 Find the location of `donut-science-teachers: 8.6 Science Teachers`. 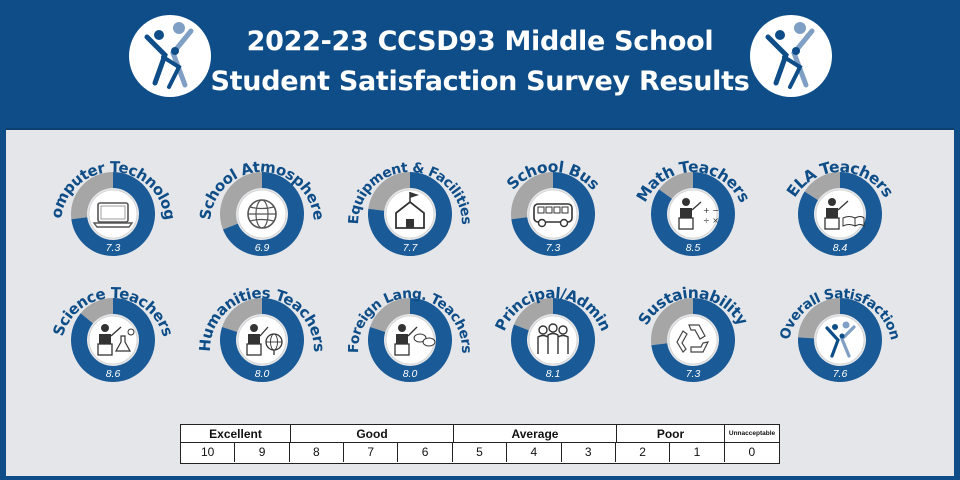

donut-science-teachers: 8.6 Science Teachers is located at coordinates (113, 330).